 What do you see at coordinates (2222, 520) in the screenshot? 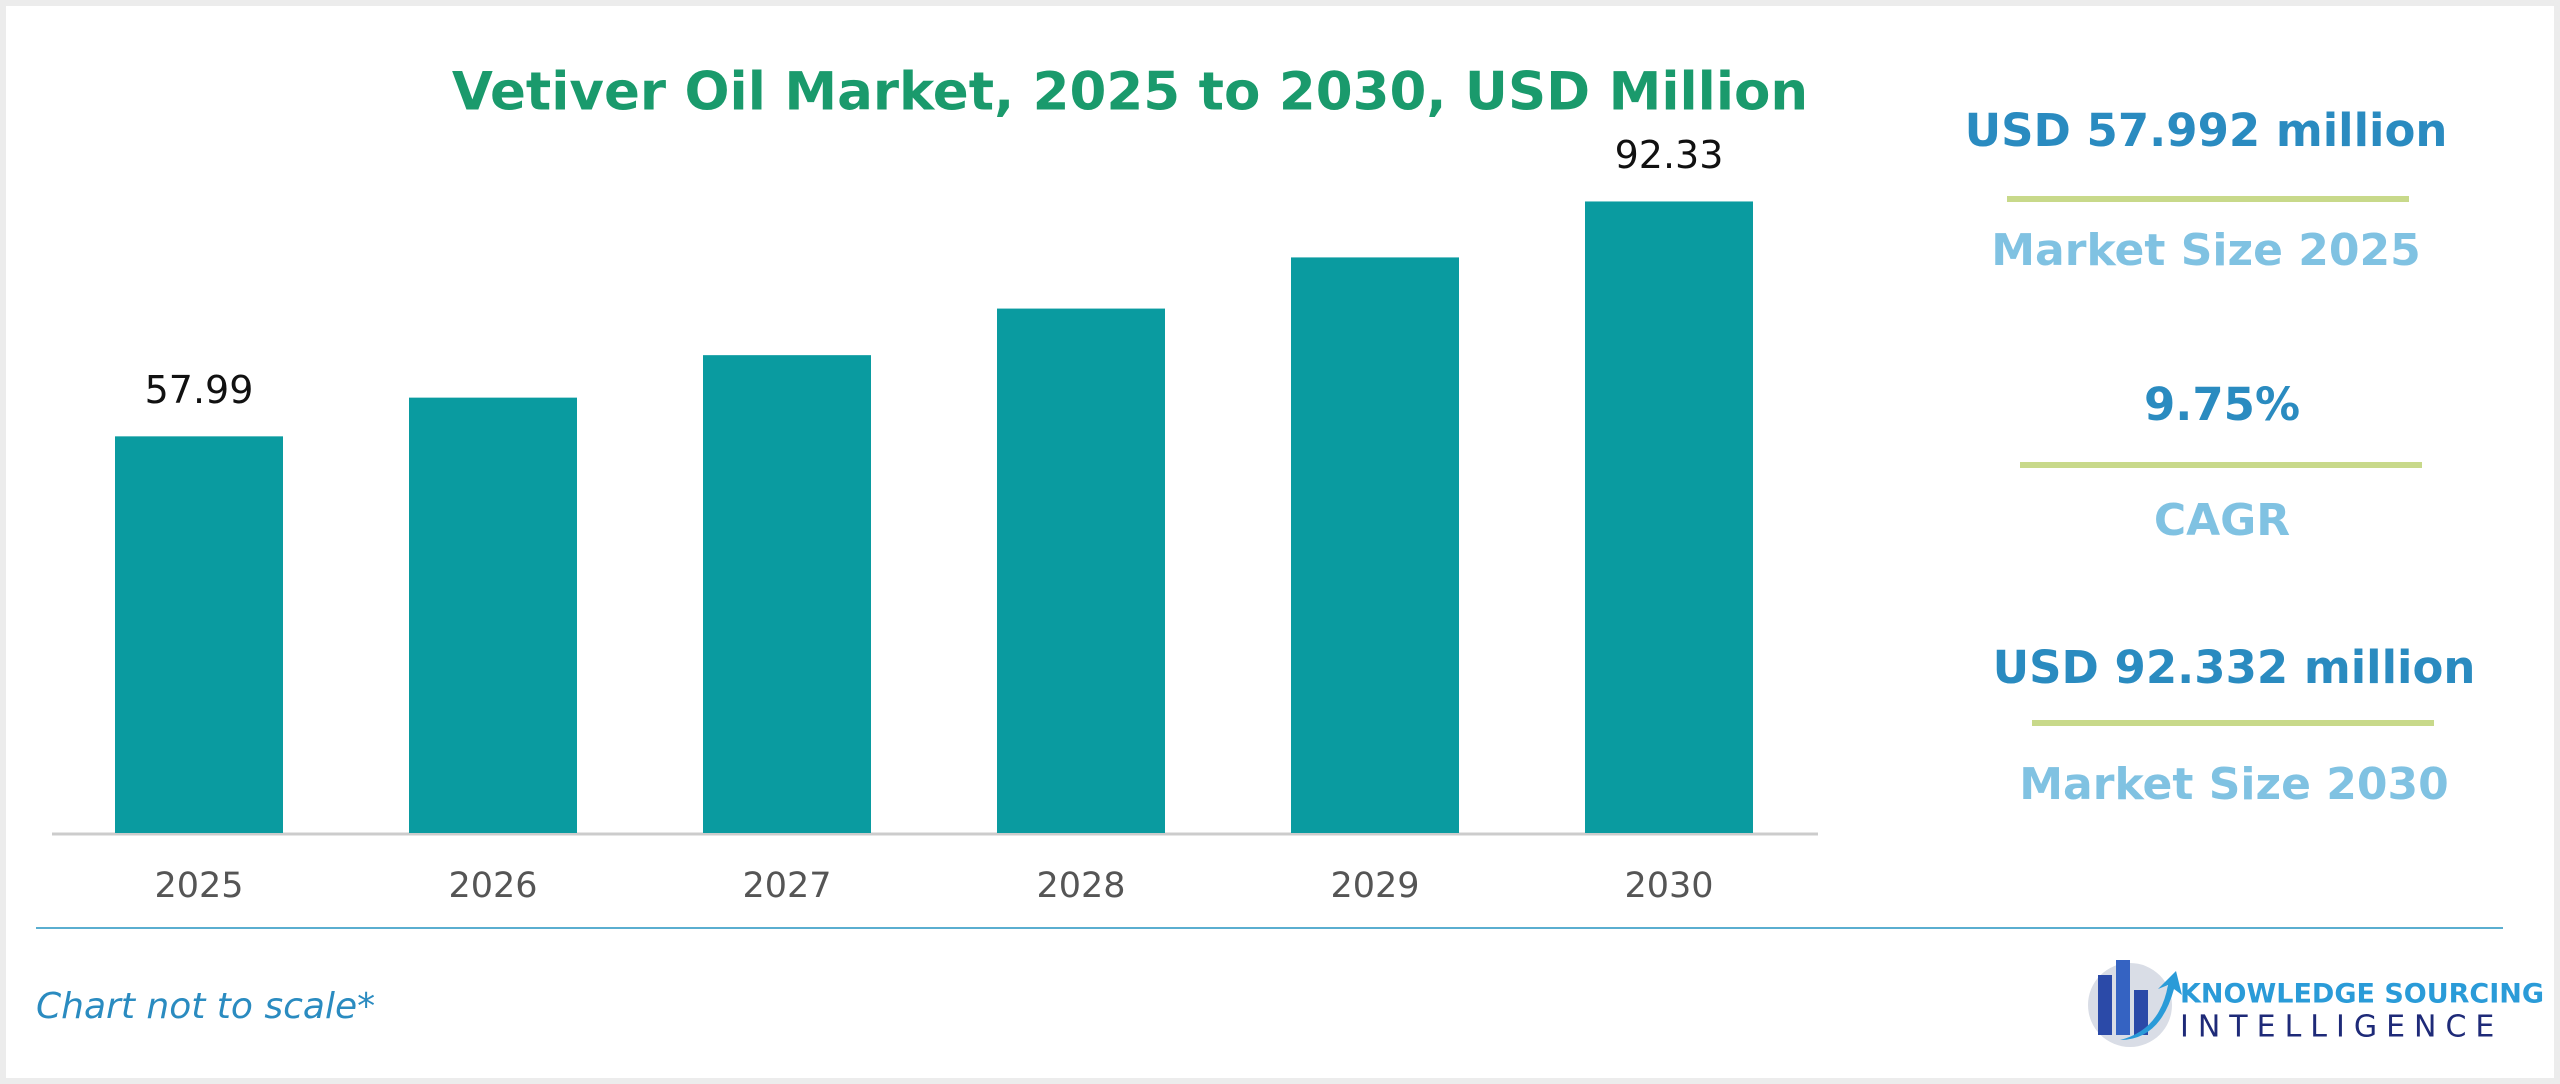
I see `kpi-label: CAGR` at bounding box center [2222, 520].